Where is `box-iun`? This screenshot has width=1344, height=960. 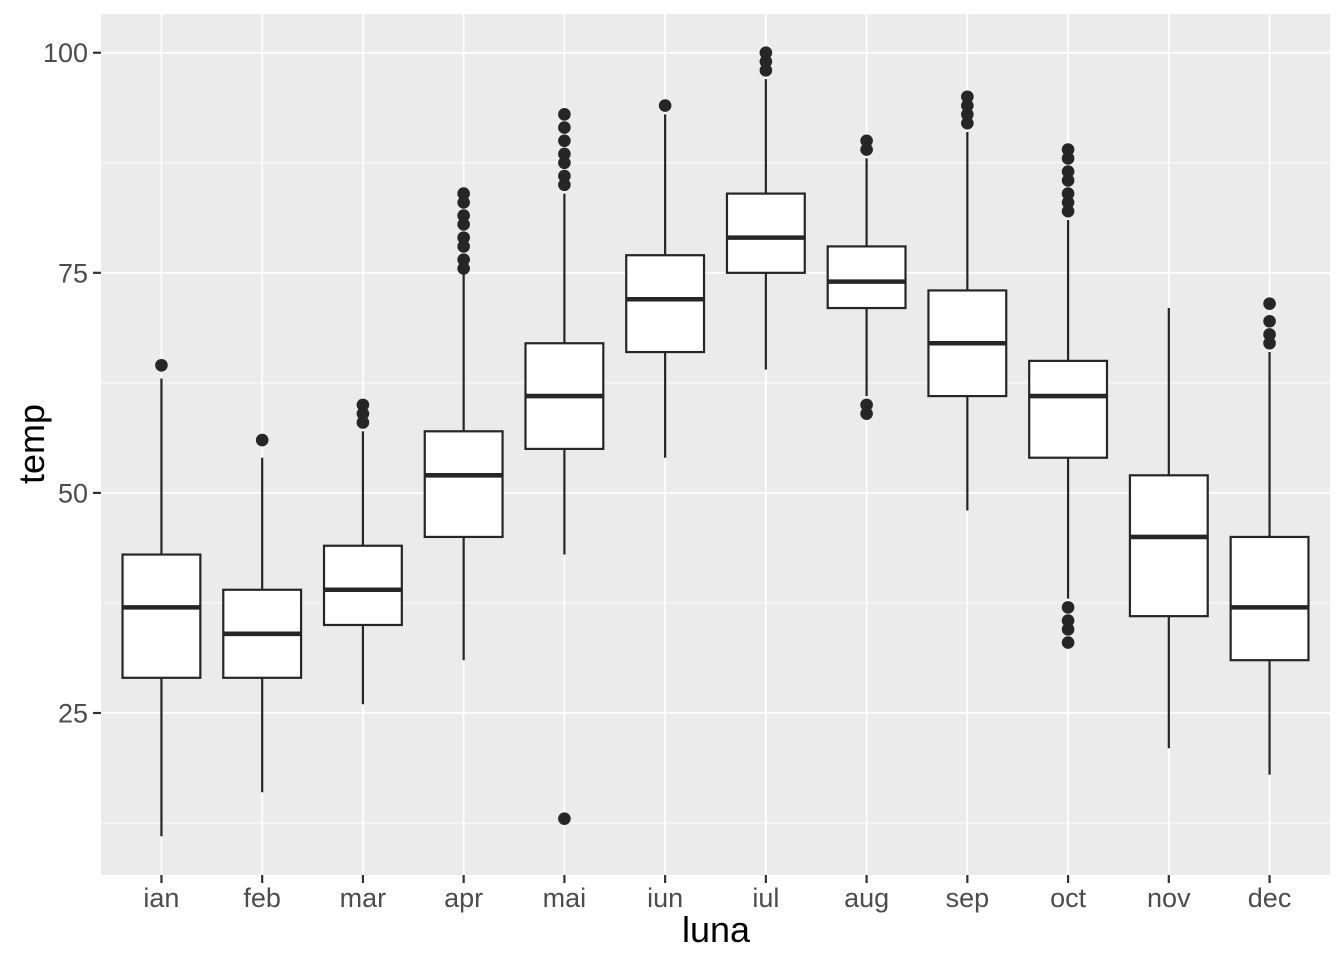 box-iun is located at coordinates (665, 304).